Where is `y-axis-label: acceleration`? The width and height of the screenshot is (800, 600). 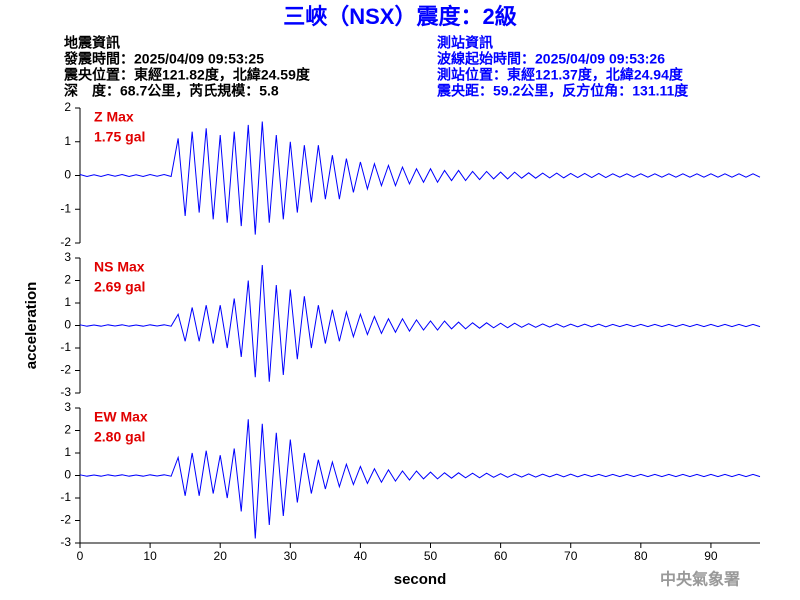
y-axis-label: acceleration is located at coordinates (31, 326).